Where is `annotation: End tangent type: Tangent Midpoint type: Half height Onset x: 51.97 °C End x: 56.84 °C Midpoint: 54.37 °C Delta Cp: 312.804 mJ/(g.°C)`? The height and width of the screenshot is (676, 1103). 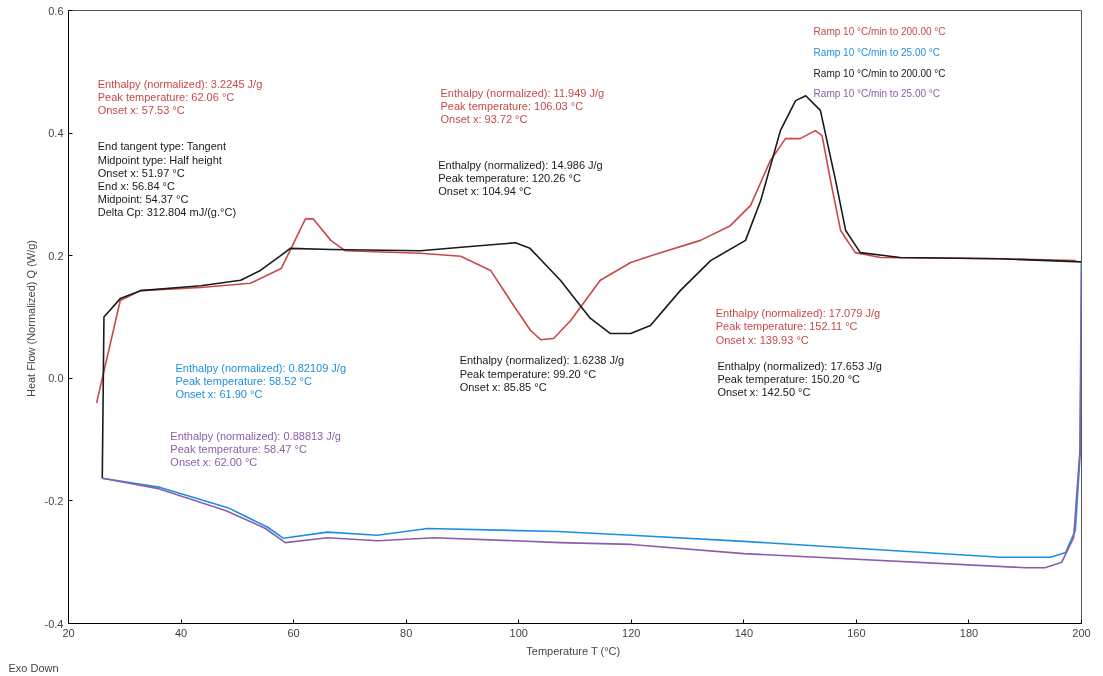 annotation: End tangent type: Tangent Midpoint type: Half height Onset x: 51.97 °C End x: 56.84 °C Midpoint: 54.37 °C Delta Cp: 312.804 mJ/(g.°C) is located at coordinates (167, 179).